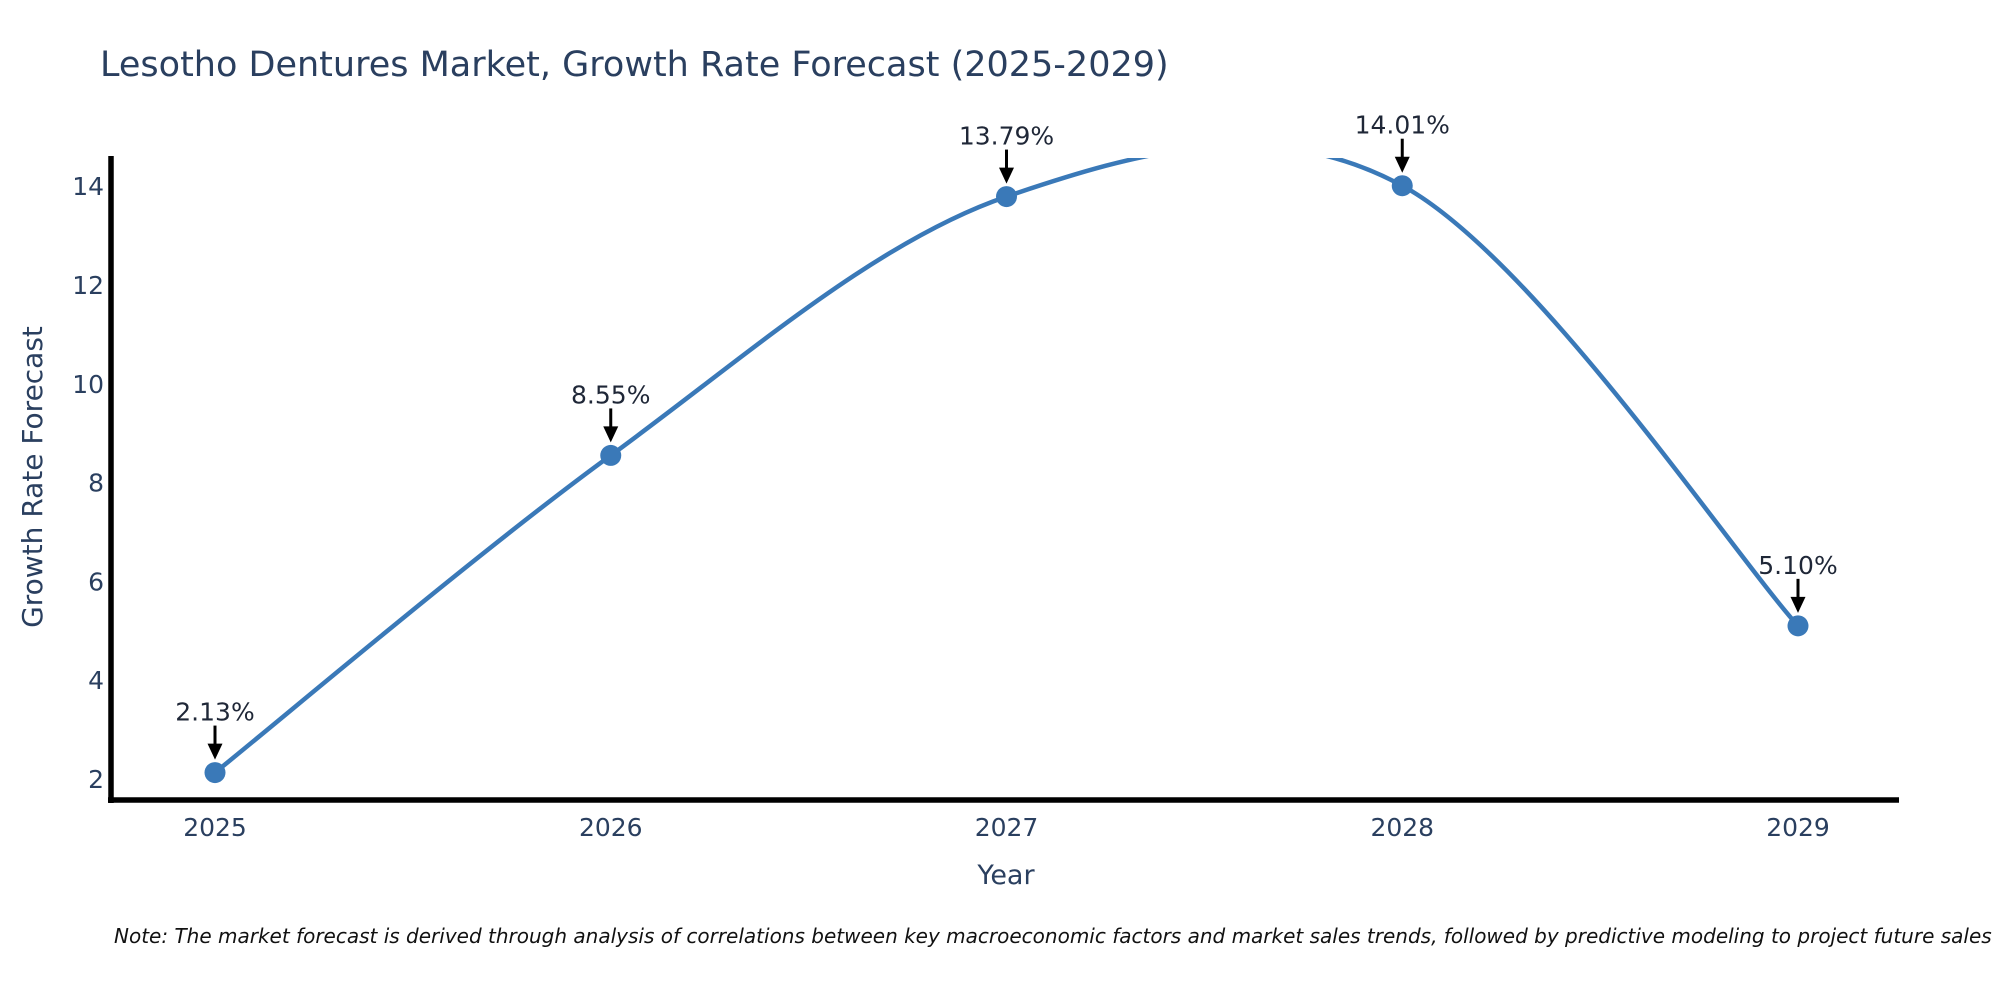  Describe the element at coordinates (1007, 827) in the screenshot. I see `x-tick-label: 2027` at that location.